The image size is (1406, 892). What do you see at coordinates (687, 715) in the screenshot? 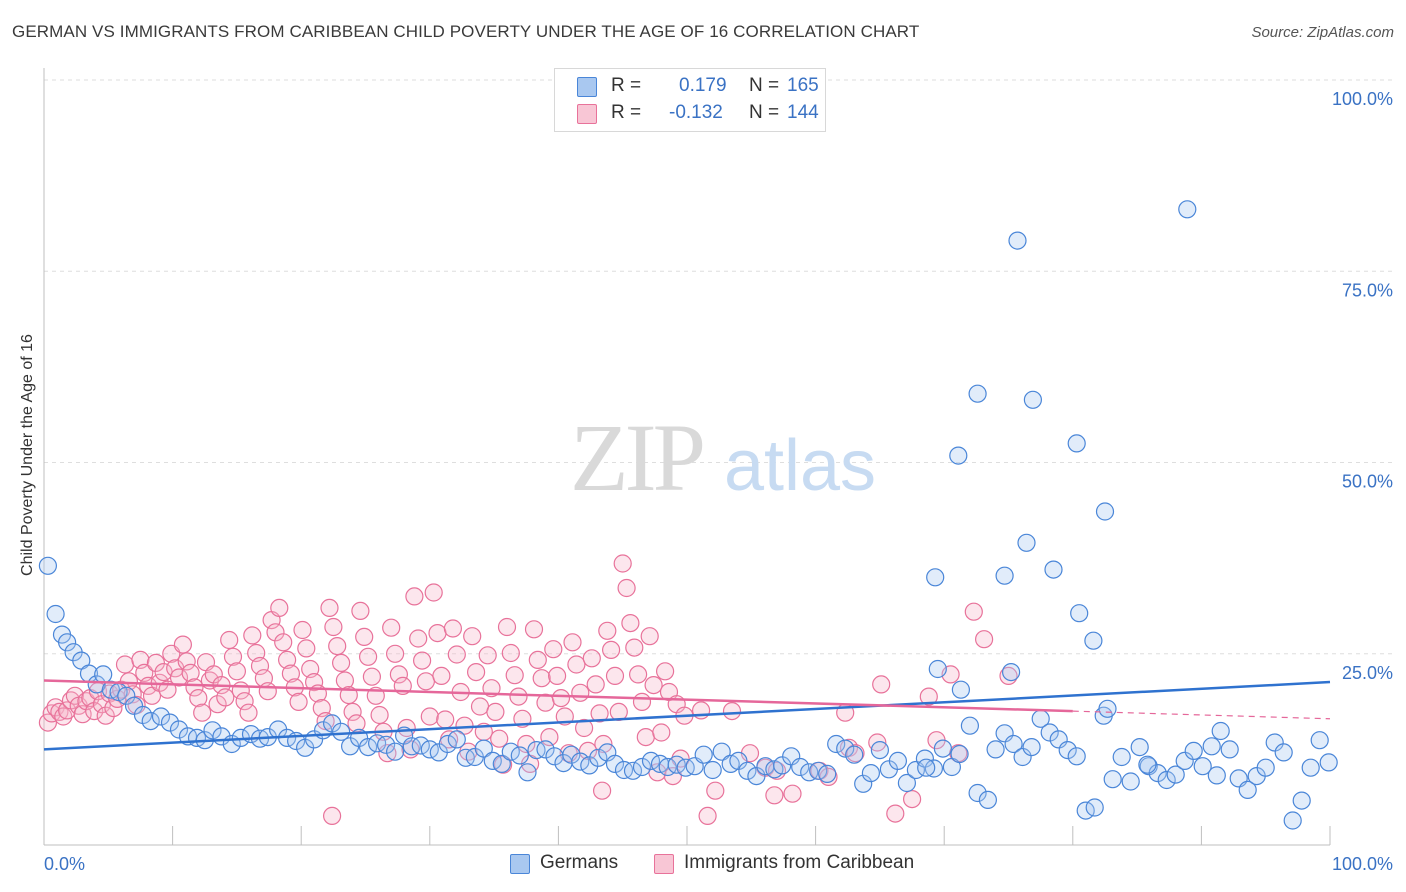
I see `germans-trend-line` at bounding box center [687, 715].